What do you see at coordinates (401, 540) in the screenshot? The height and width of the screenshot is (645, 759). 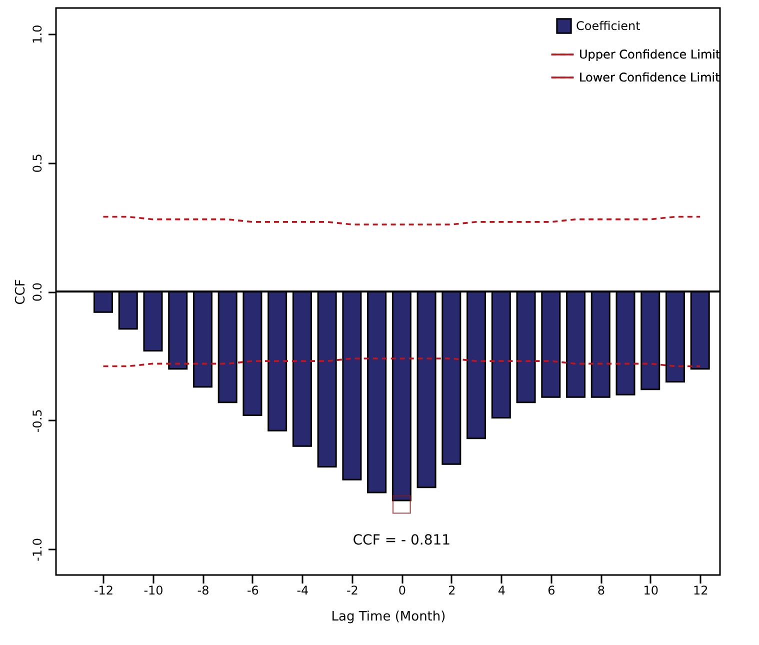 I see `annotation: CCF = - 0.811` at bounding box center [401, 540].